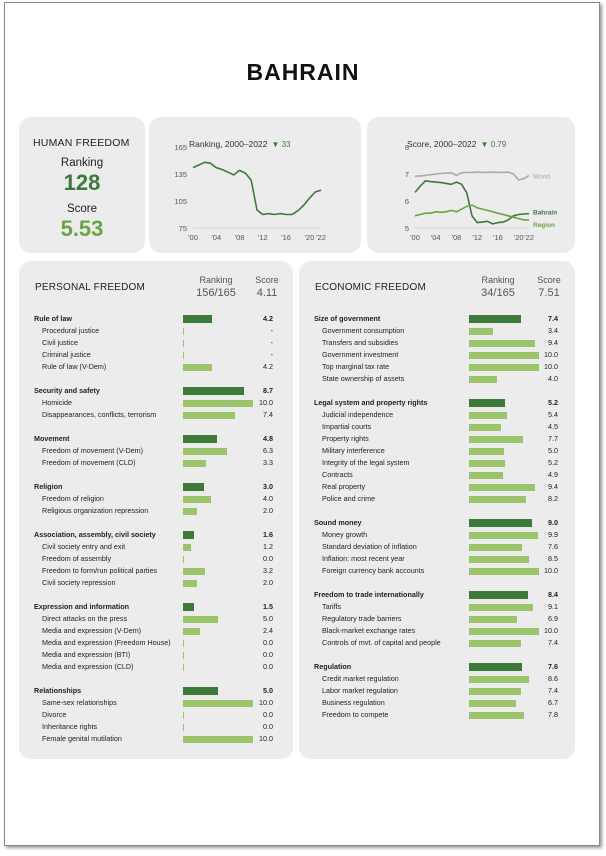 The image size is (606, 856). I want to click on score-chart-title: Score, 2000–2022 ▼ 0.79, so click(456, 144).